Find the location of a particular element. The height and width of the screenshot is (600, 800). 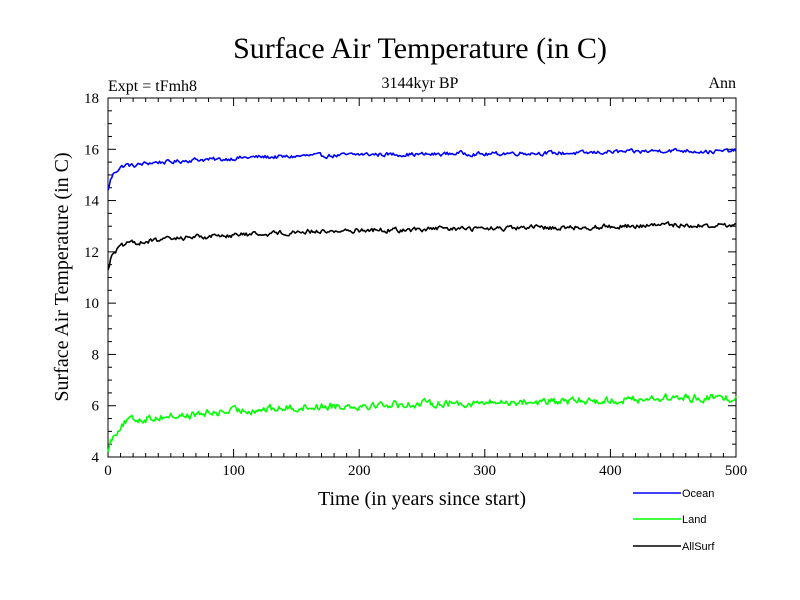

series-line-ocean is located at coordinates (422, 169).